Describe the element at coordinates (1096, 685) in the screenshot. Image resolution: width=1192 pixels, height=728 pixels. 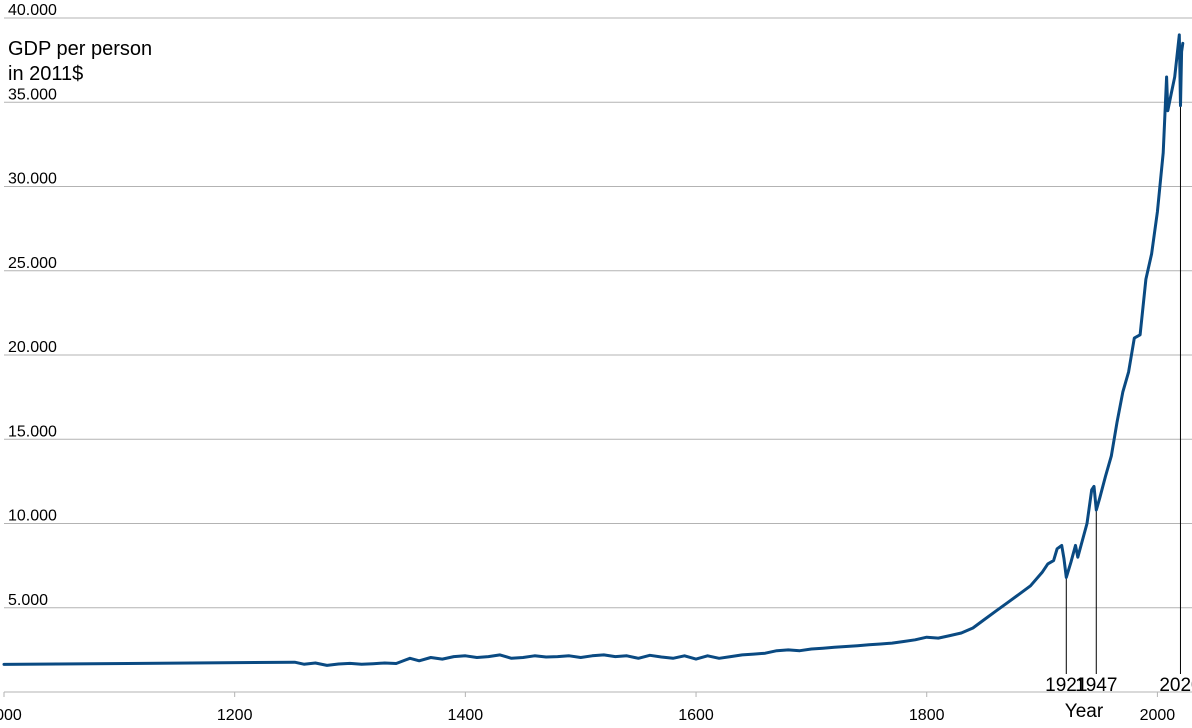
I see `annotation-label-1947: 1947` at that location.